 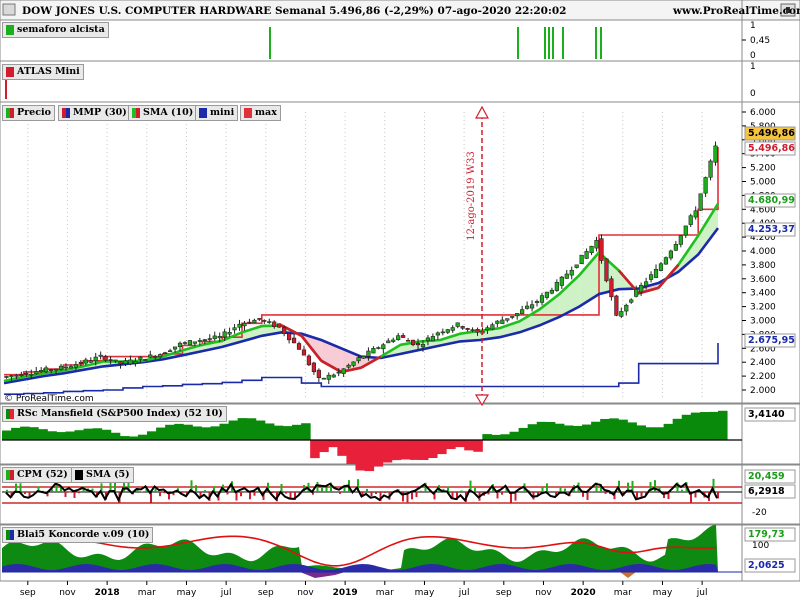 I want to click on price-tick-label: 5.600, so click(x=763, y=141).